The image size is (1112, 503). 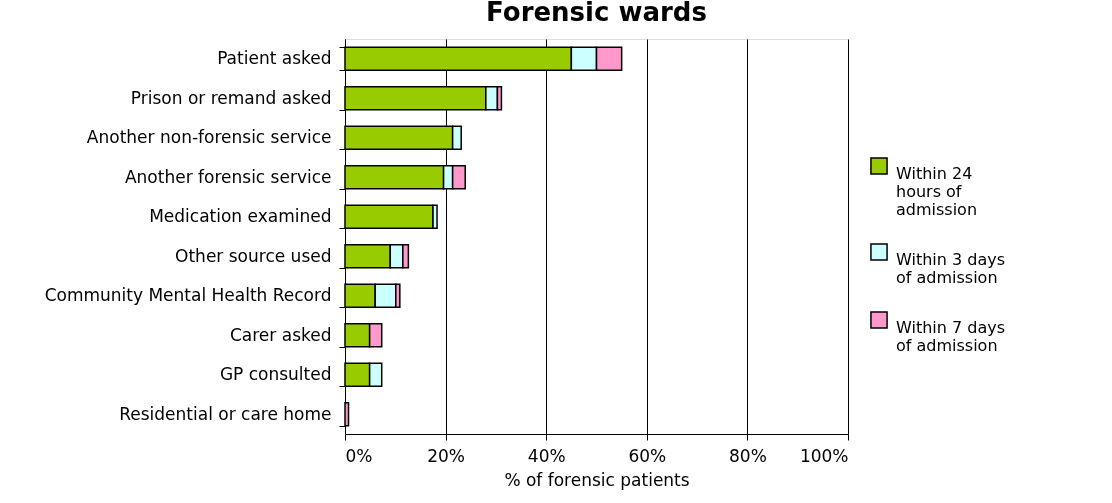 I want to click on legend-label: Within 7 days of admission, so click(x=951, y=336).